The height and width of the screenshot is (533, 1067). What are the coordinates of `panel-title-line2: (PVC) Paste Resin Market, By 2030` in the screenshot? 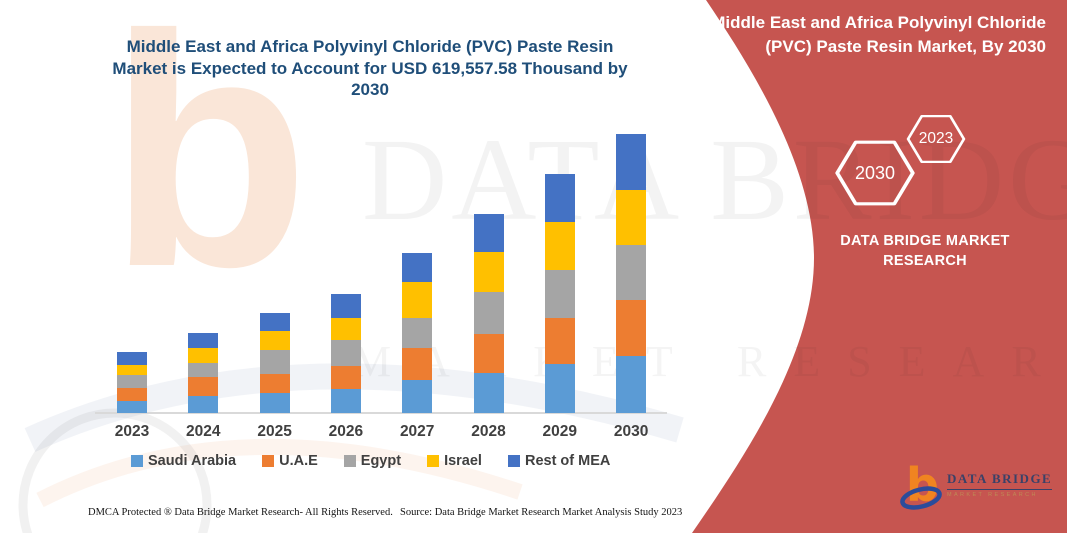 It's located at (905, 46).